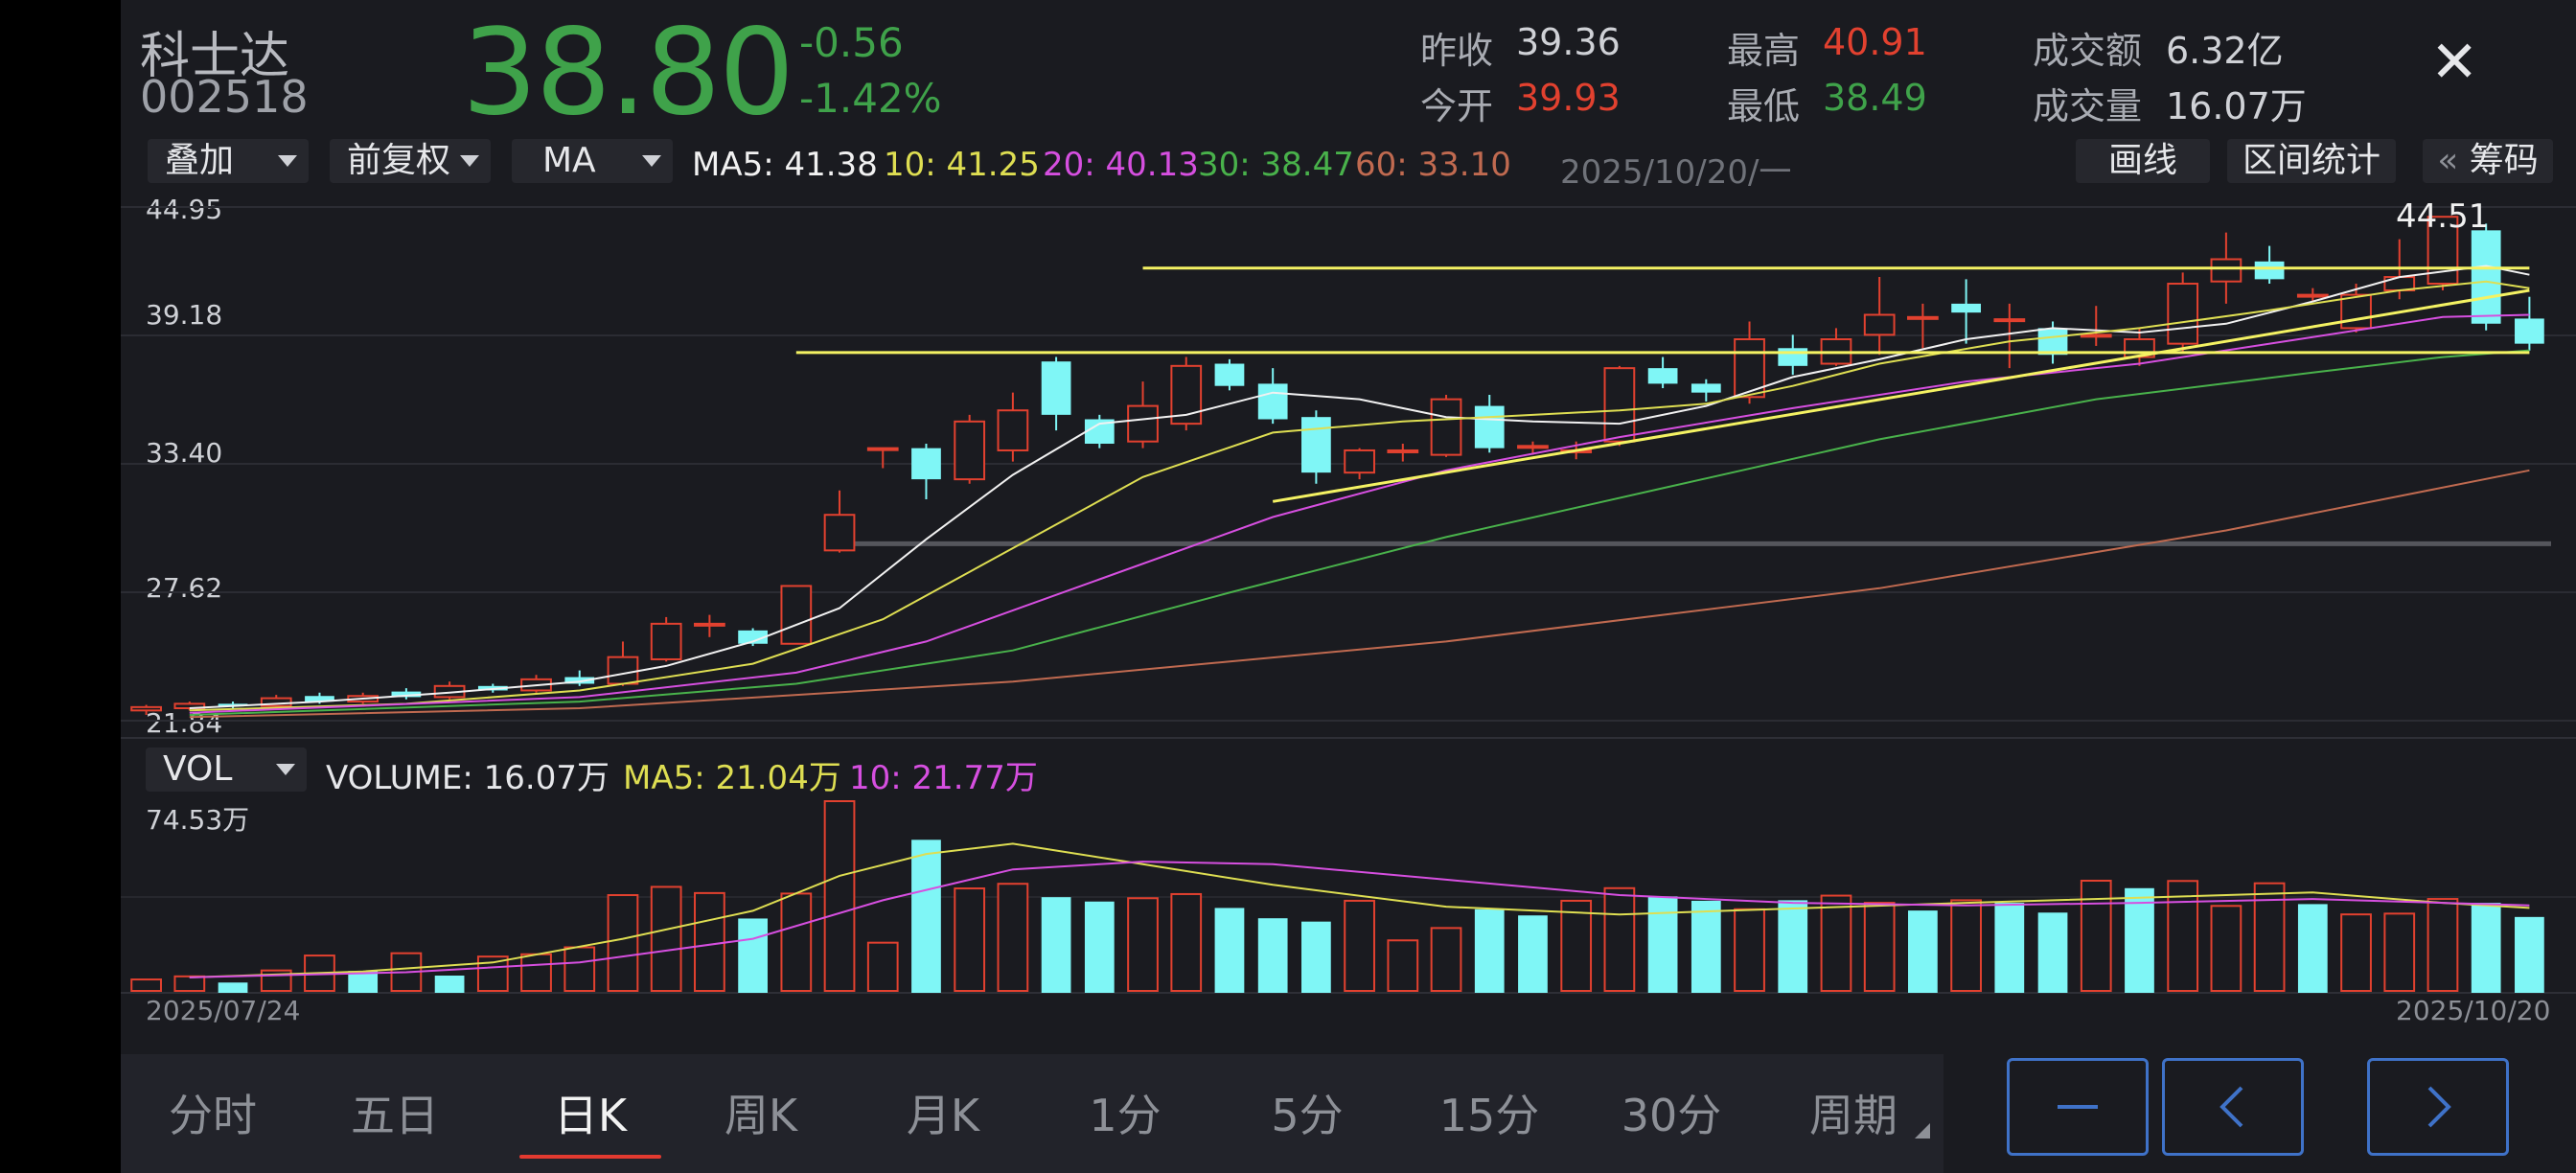 The height and width of the screenshot is (1173, 2576). I want to click on next-button, so click(2438, 1107).